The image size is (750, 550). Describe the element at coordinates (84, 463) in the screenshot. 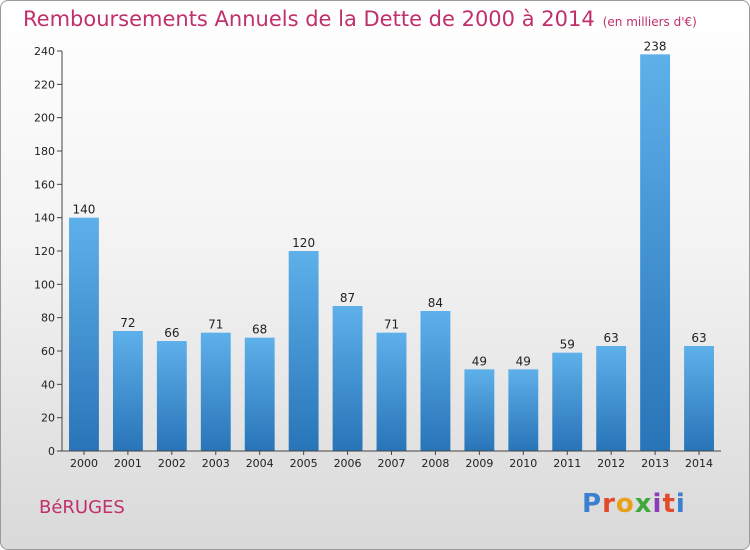

I see `x-tick-label-2000: 2000` at that location.